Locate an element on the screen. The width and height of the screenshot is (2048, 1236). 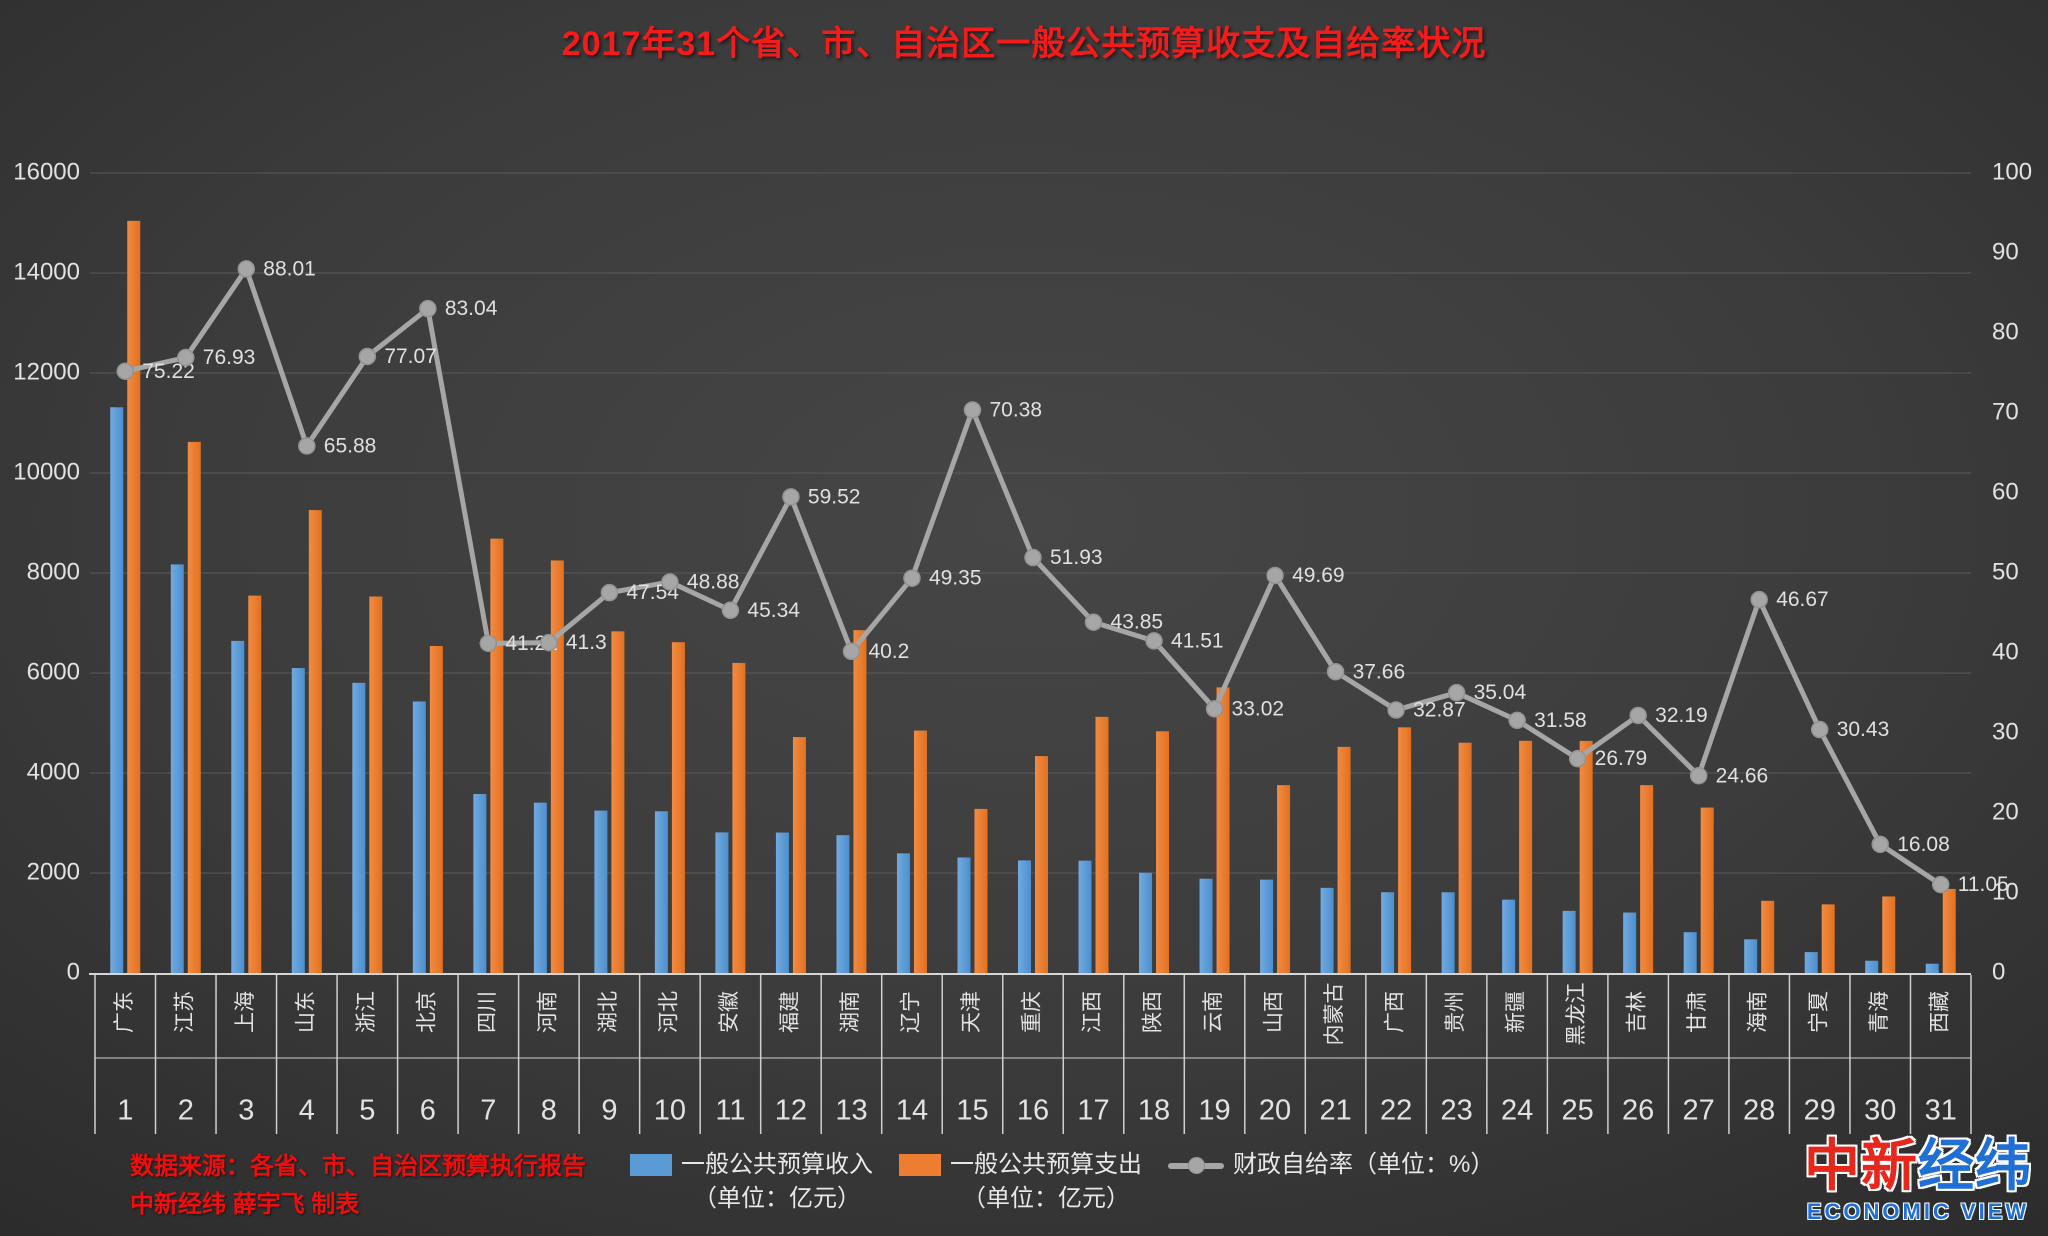
rate-point-label: 32.87 is located at coordinates (1439, 710).